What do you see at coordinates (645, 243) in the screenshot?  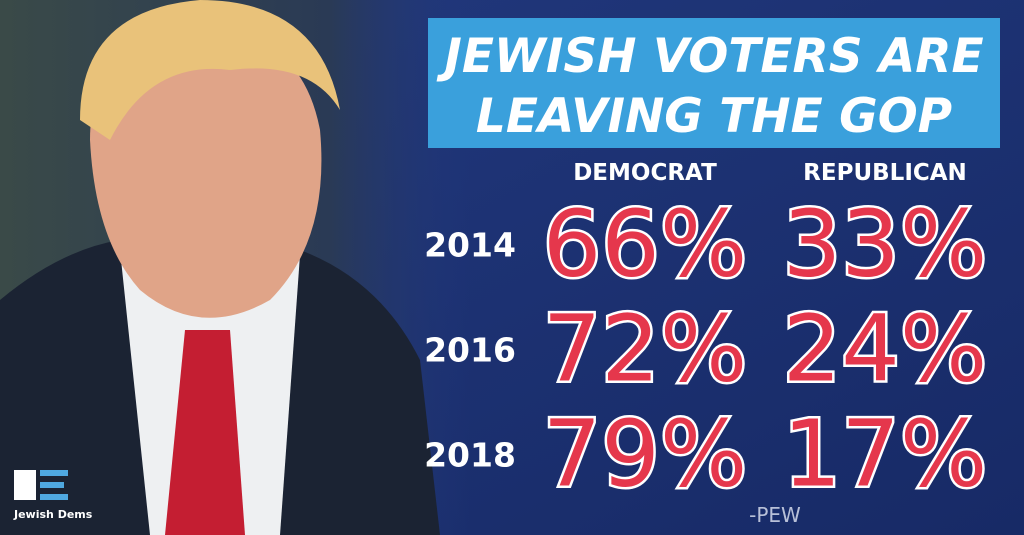 I see `percent-value: 66%` at bounding box center [645, 243].